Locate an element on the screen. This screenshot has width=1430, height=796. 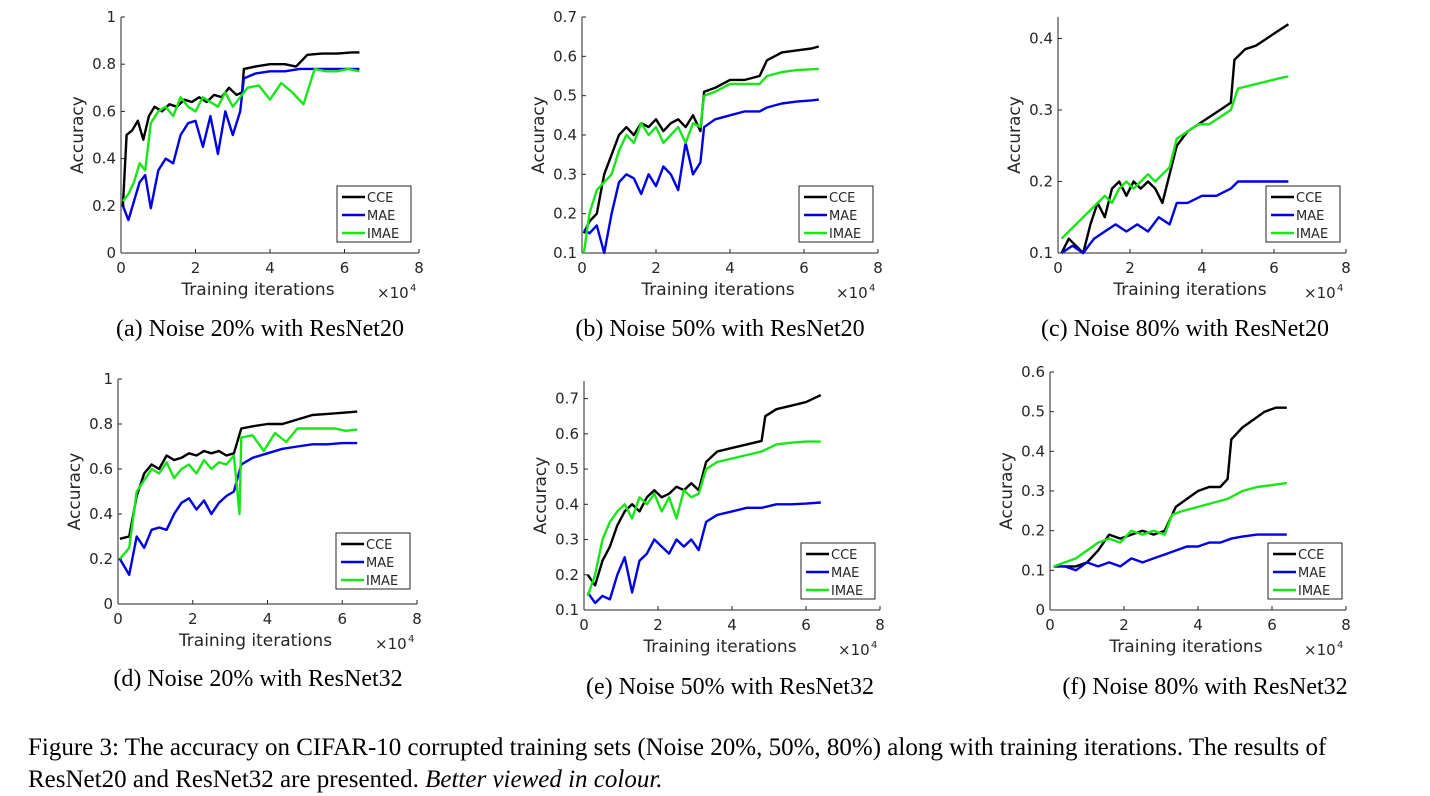
y-tick-label-f-6: 0.6 is located at coordinates (1033, 372).